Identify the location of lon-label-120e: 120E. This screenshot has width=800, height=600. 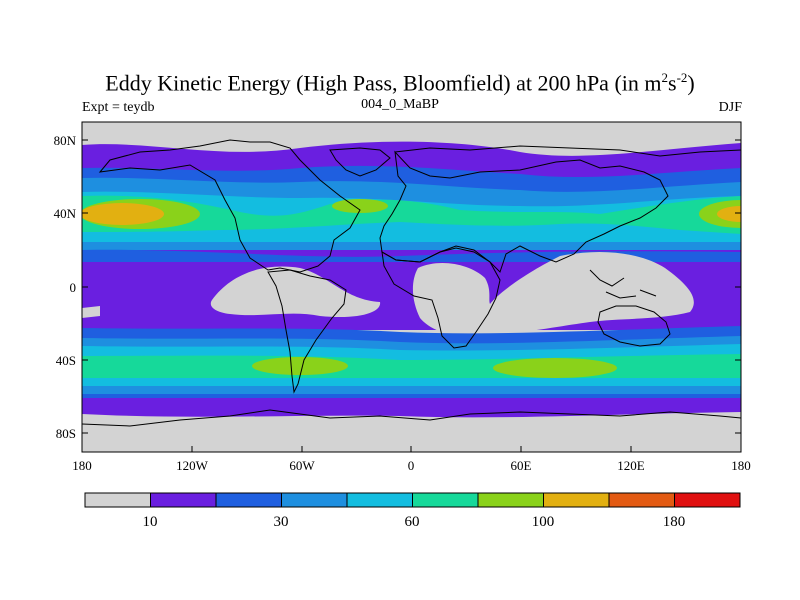
(631, 465).